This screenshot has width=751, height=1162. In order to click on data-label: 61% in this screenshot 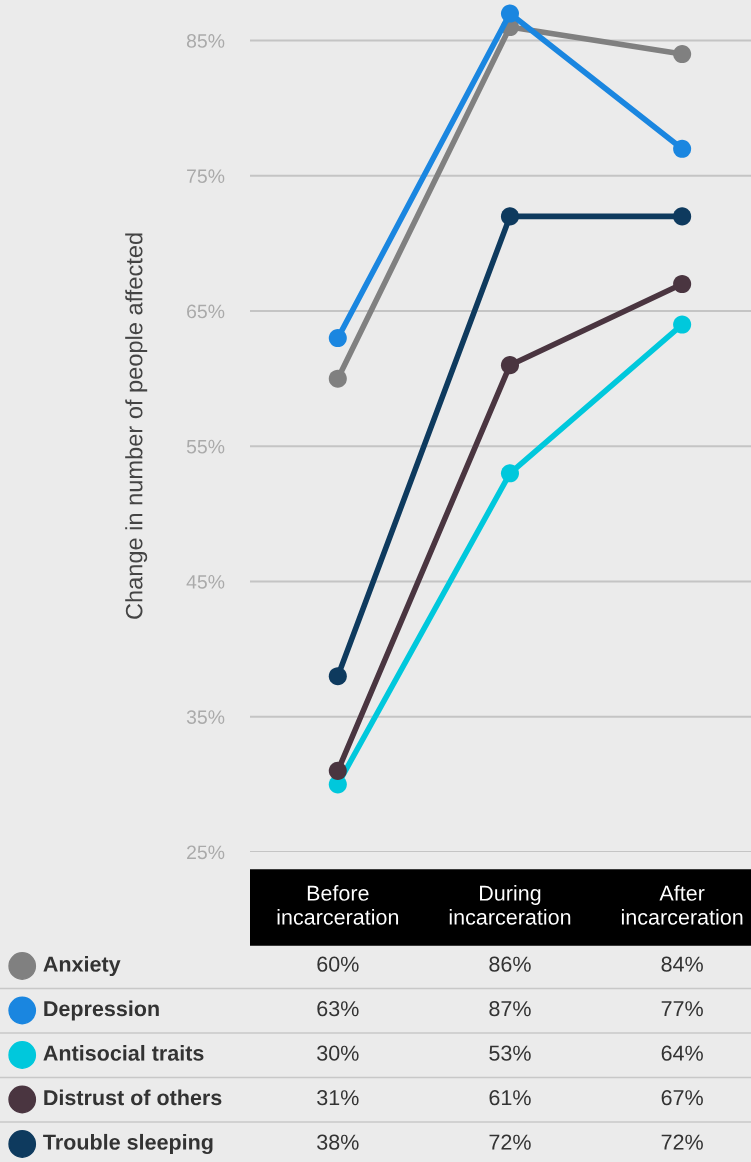, I will do `click(510, 1098)`.